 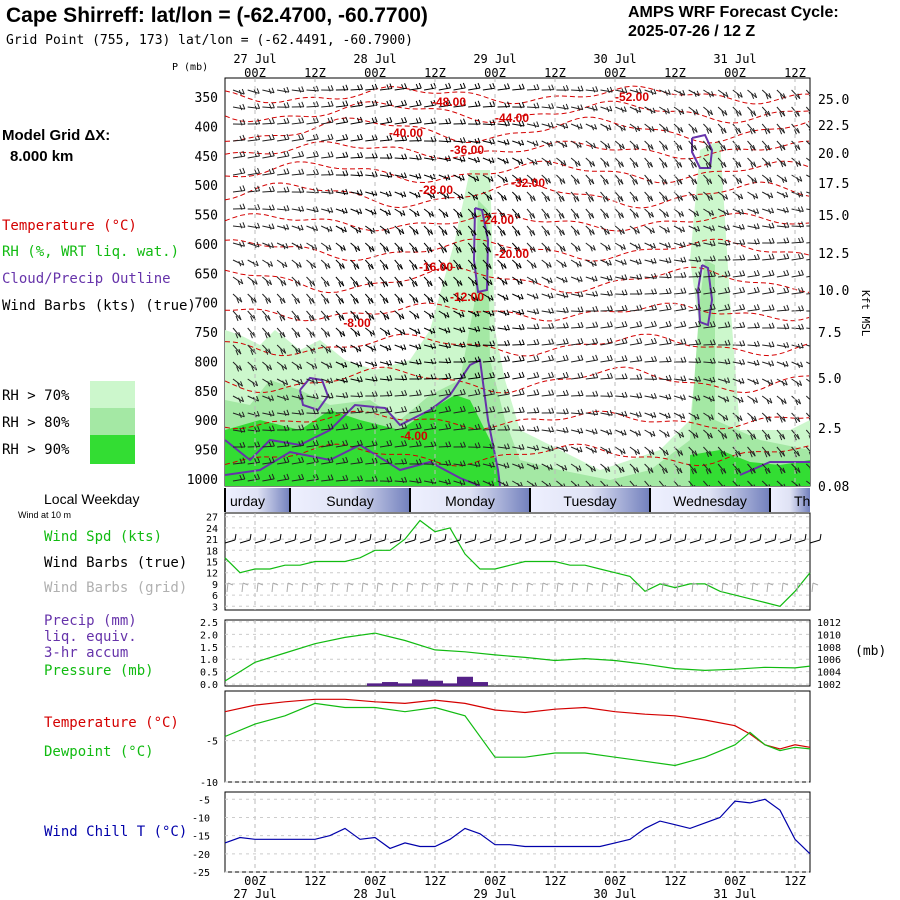 What do you see at coordinates (410, 541) in the screenshot?
I see `wind-barb-true` at bounding box center [410, 541].